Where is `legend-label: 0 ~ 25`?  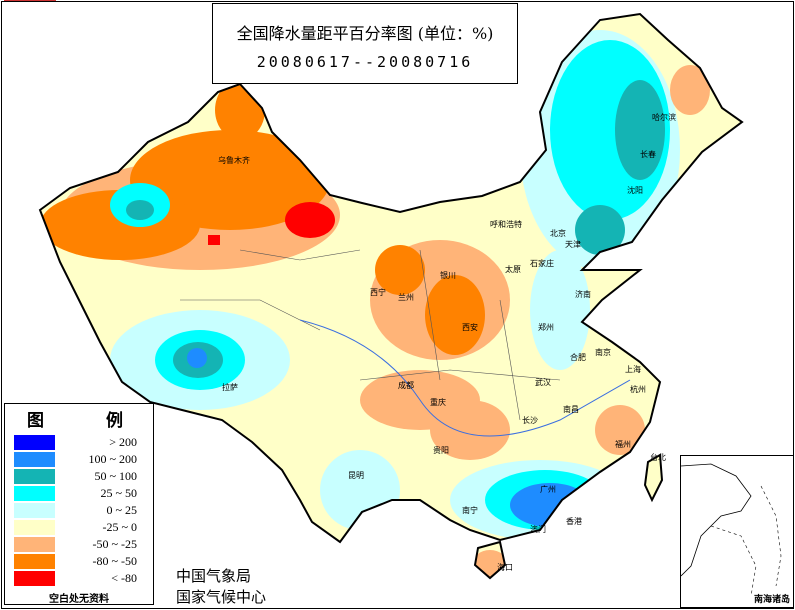
legend-label: 0 ~ 25 is located at coordinates (122, 510).